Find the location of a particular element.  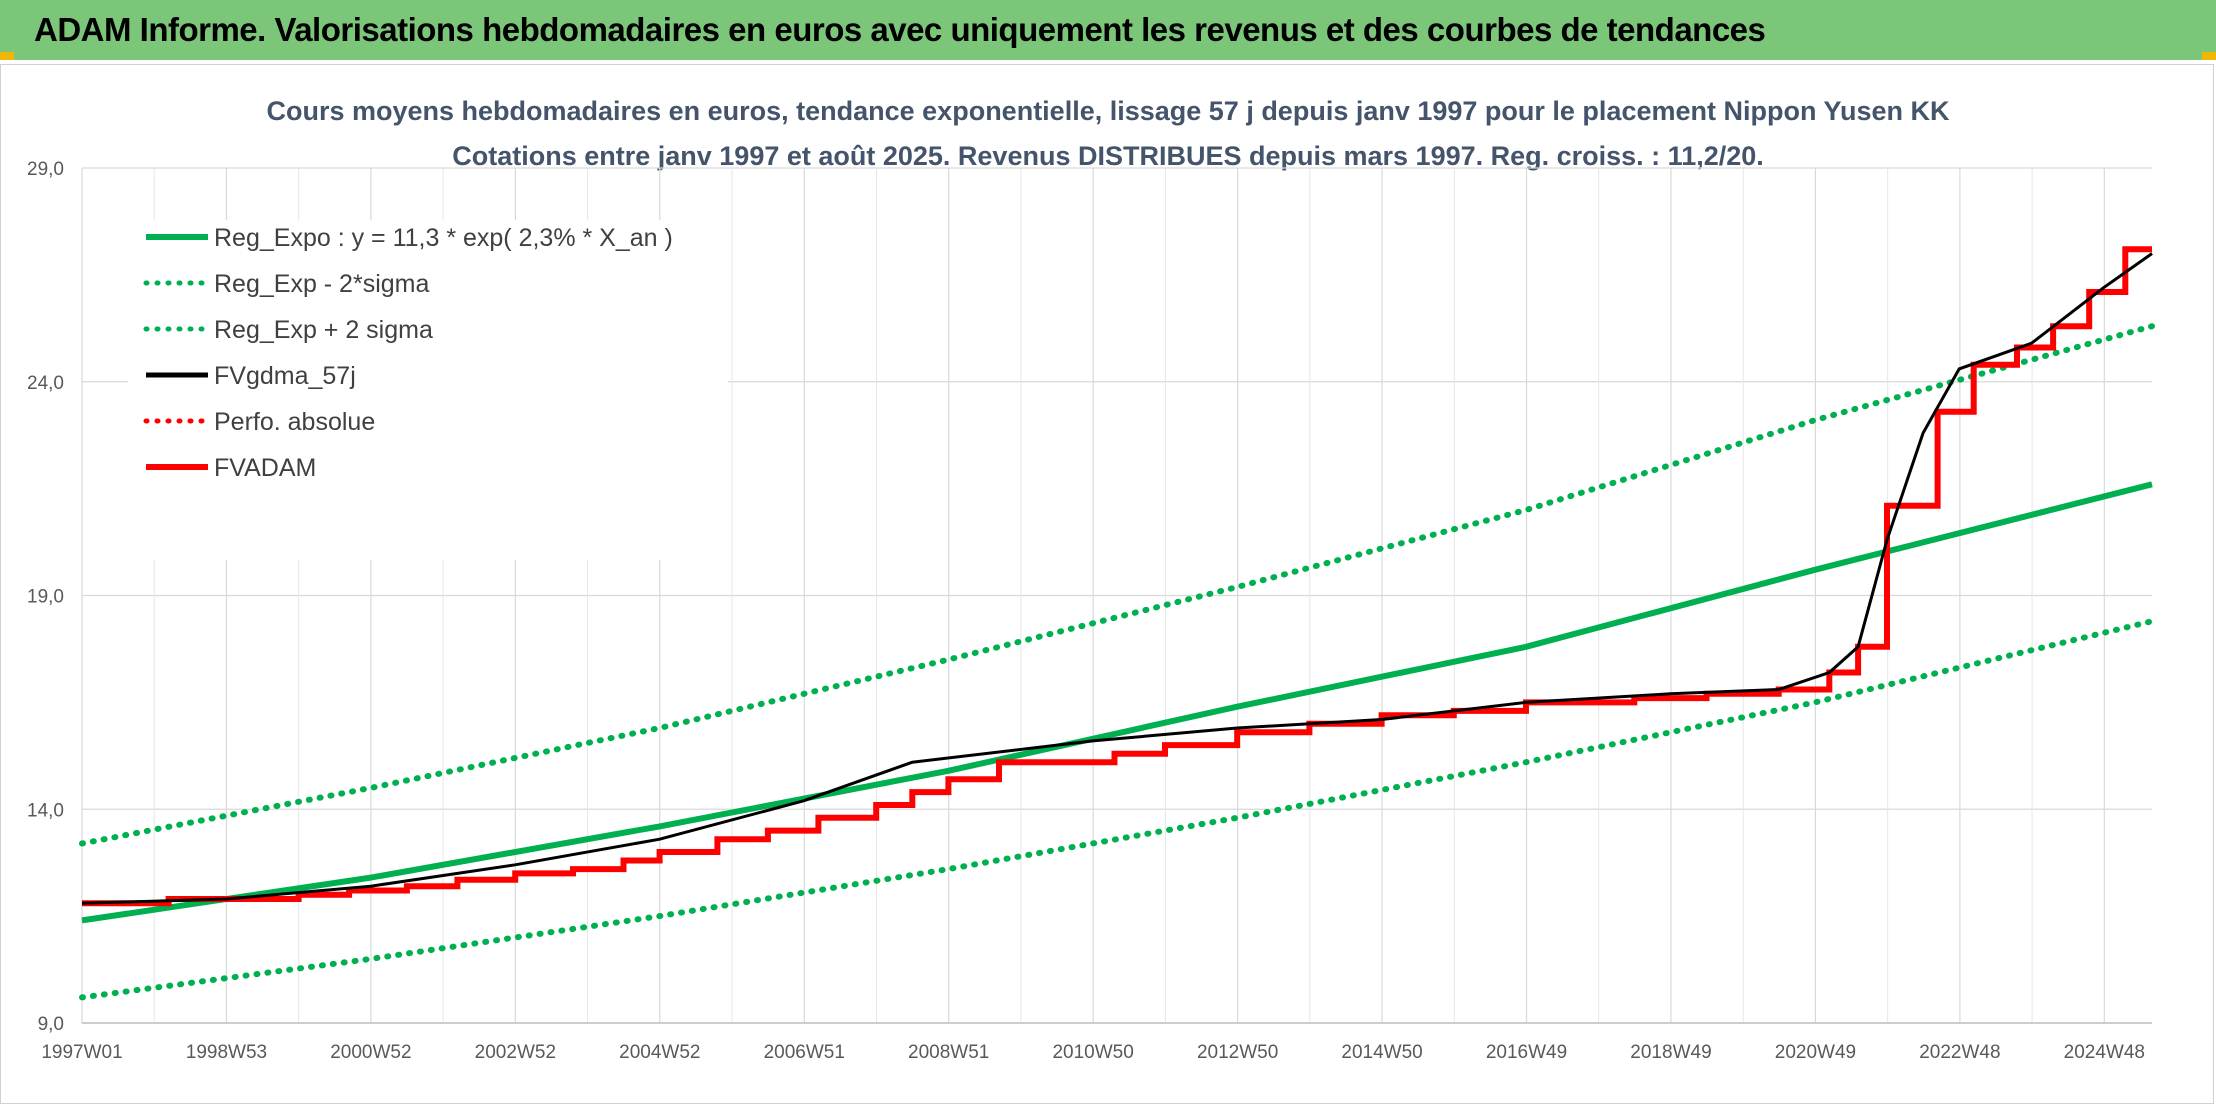

x-tick-label: 2002W52 is located at coordinates (515, 1052).